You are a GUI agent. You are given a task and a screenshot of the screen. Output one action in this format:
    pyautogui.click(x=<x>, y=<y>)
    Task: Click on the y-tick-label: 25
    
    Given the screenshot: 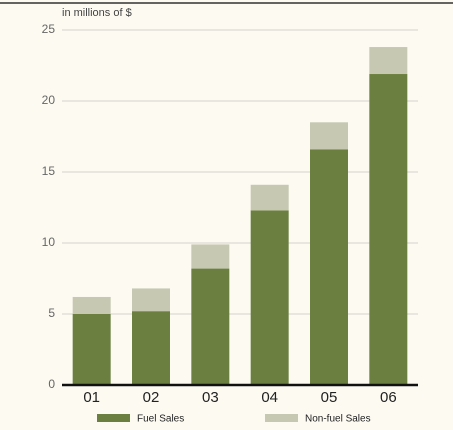 What is the action you would take?
    pyautogui.click(x=49, y=29)
    